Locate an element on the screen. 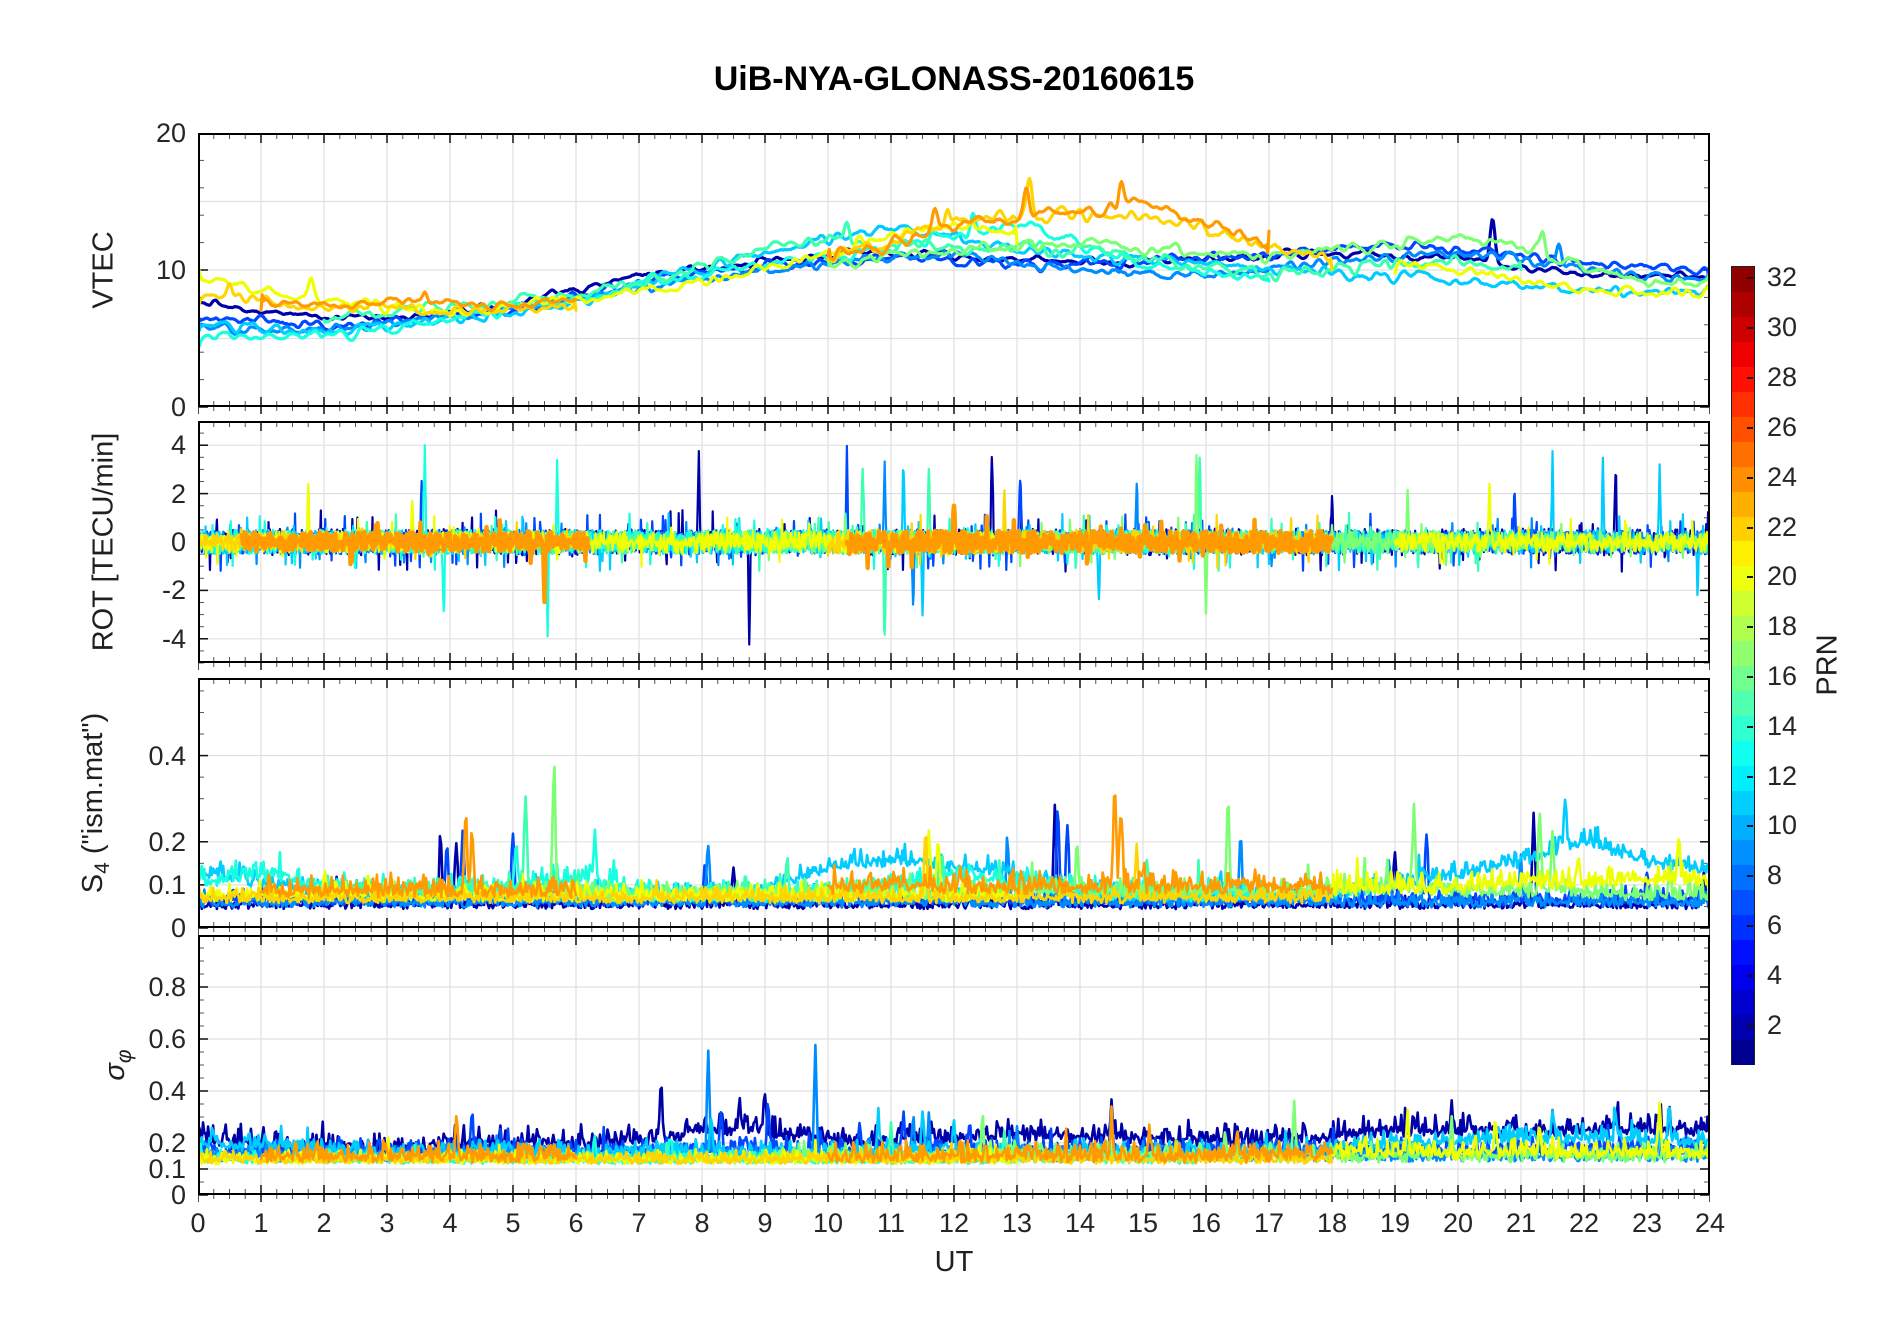 The width and height of the screenshot is (1902, 1330). colorbar-tick-label: 2 is located at coordinates (1775, 1024).